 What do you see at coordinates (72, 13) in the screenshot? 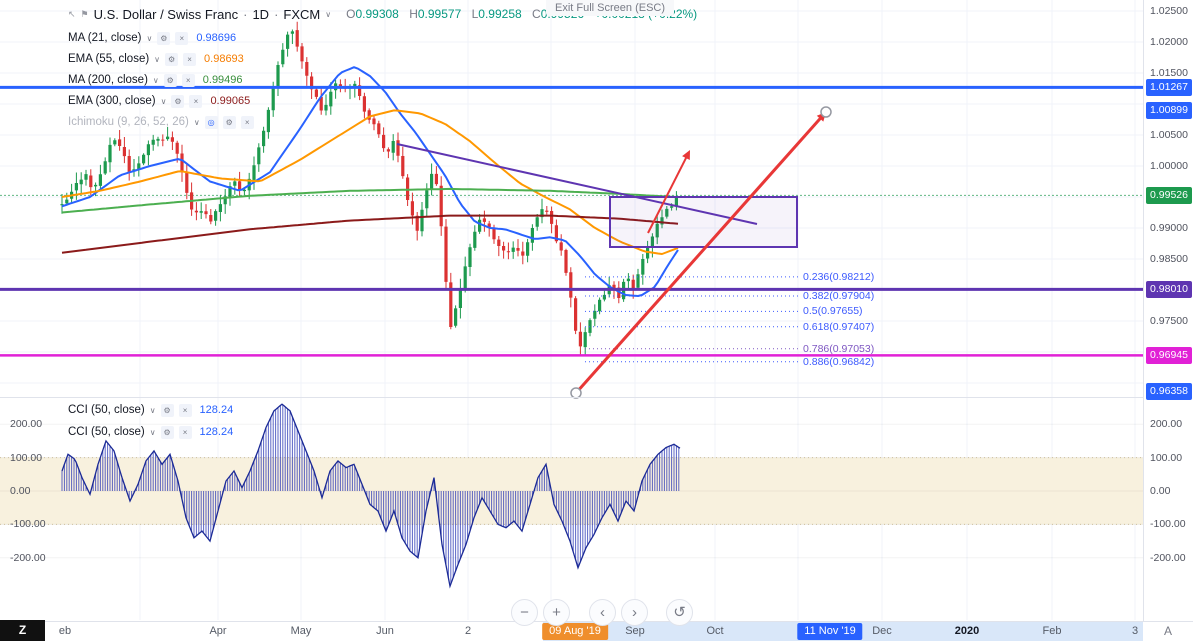
I see `collapse-icon: ↖` at bounding box center [72, 13].